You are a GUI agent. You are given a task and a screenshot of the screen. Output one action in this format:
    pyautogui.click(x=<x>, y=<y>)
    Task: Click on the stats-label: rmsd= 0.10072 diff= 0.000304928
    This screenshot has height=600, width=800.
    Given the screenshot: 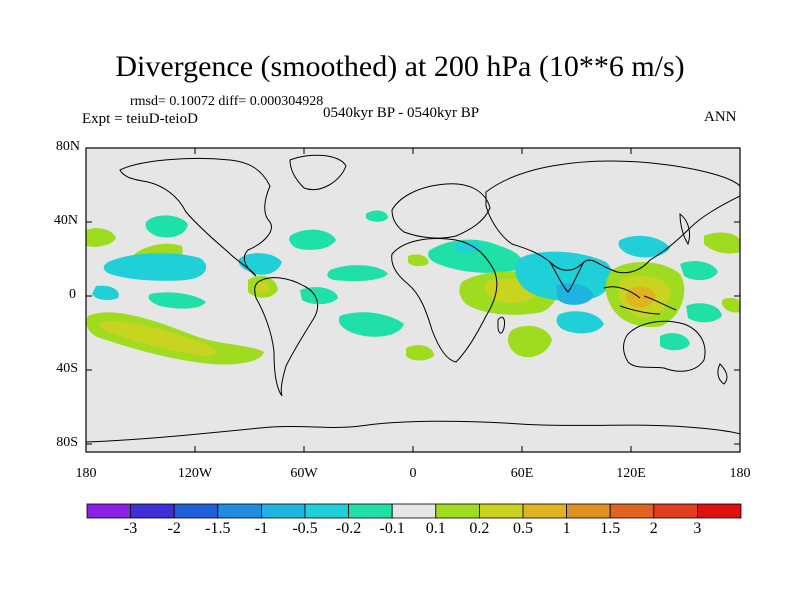 What is the action you would take?
    pyautogui.click(x=227, y=101)
    